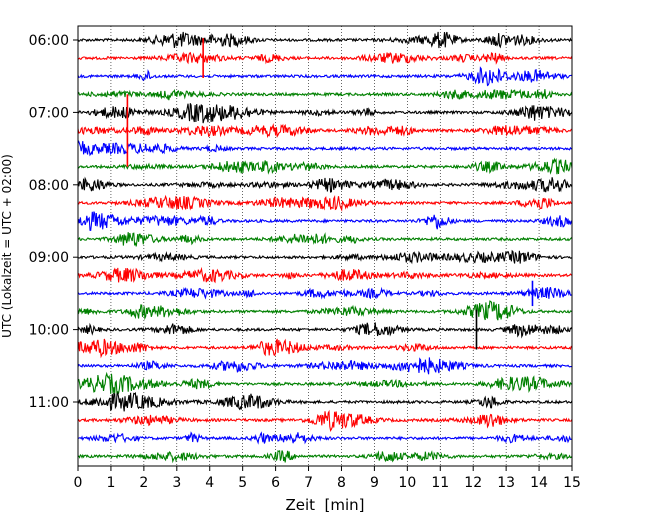 This screenshot has height=520, width=650. What do you see at coordinates (49, 113) in the screenshot?
I see `y-tick-label: 07:00` at bounding box center [49, 113].